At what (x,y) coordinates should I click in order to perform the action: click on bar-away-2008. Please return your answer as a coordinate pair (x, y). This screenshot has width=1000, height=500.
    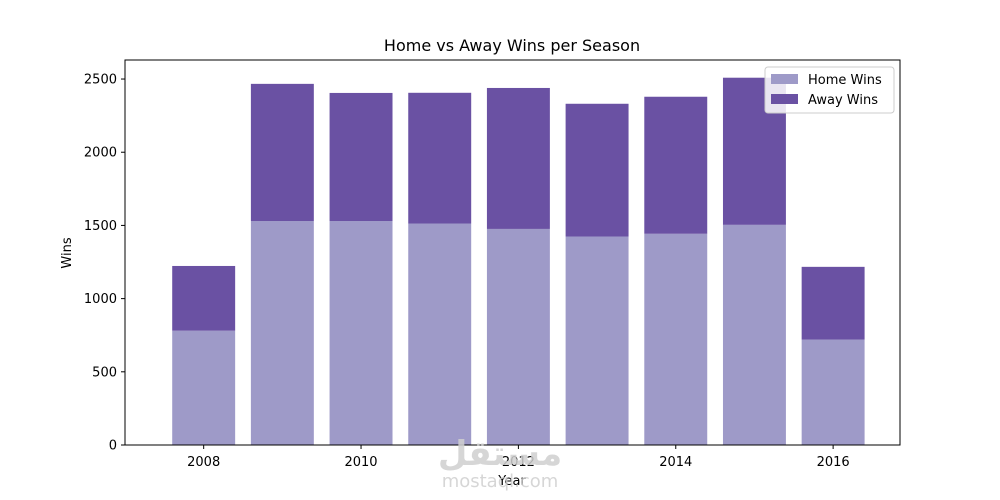
    Looking at the image, I should click on (204, 298).